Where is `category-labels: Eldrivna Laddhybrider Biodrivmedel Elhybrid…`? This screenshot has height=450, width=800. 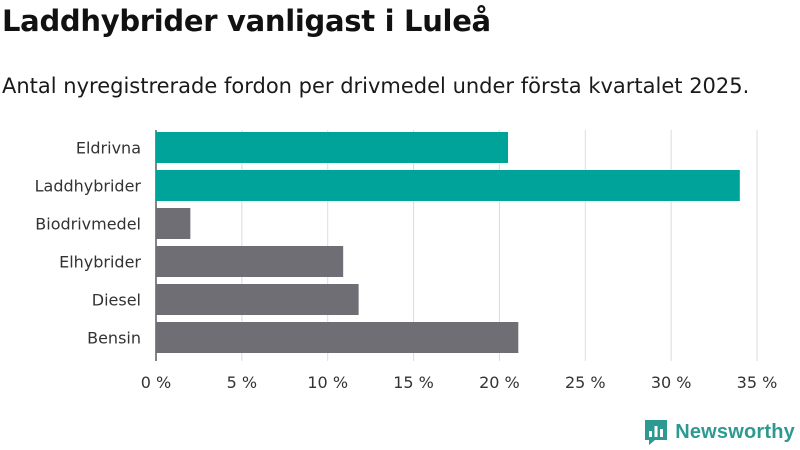
category-labels: Eldrivna Laddhybrider Biodrivmedel Elhybrid… is located at coordinates (88, 243).